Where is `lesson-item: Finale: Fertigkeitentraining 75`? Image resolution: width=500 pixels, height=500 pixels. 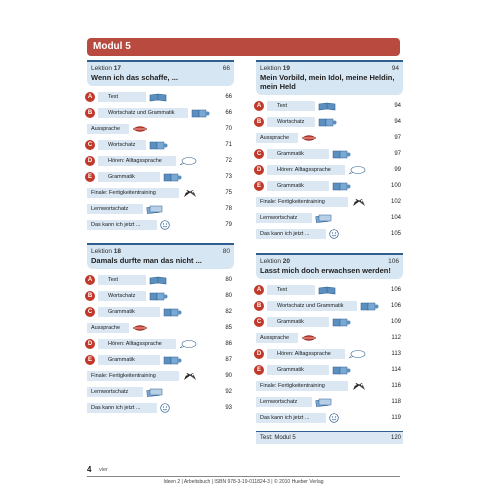 lesson-item: Finale: Fertigkeitentraining 75 is located at coordinates (160, 193).